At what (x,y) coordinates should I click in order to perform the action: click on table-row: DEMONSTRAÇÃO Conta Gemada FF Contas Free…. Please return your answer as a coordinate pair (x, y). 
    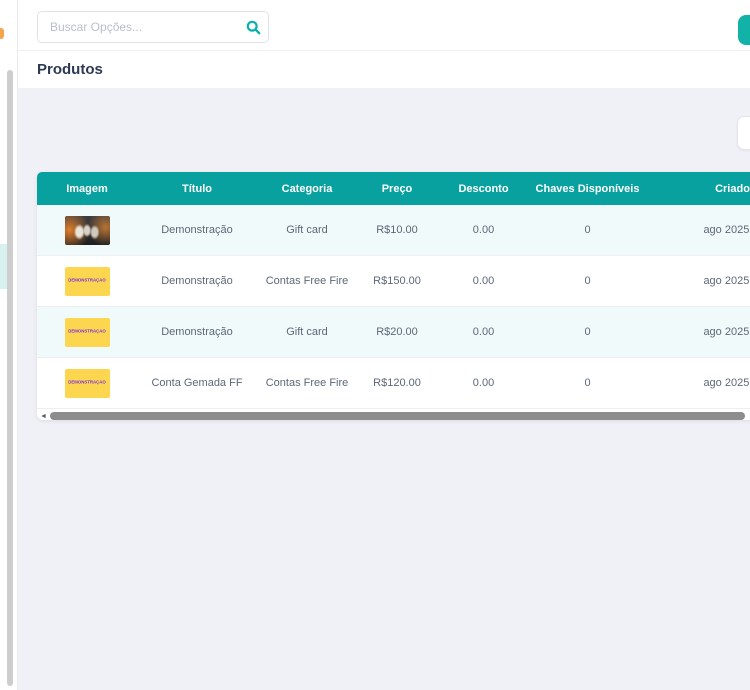
    Looking at the image, I should click on (393, 383).